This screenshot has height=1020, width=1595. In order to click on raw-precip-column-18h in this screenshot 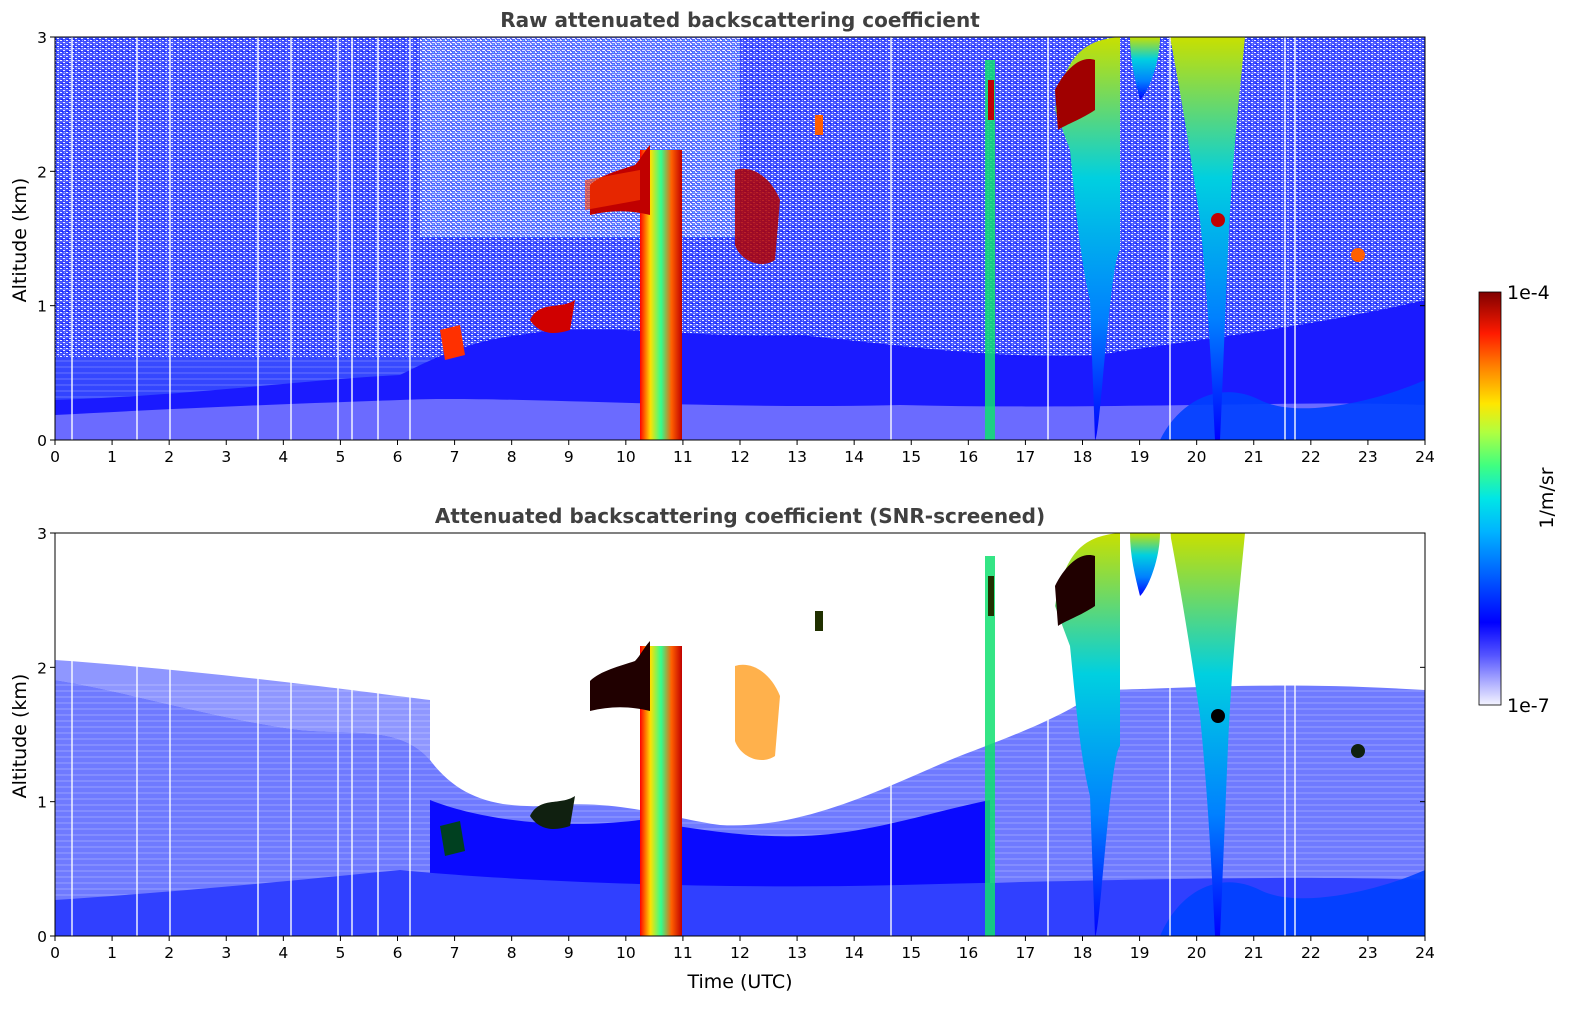, I will do `click(1087, 238)`.